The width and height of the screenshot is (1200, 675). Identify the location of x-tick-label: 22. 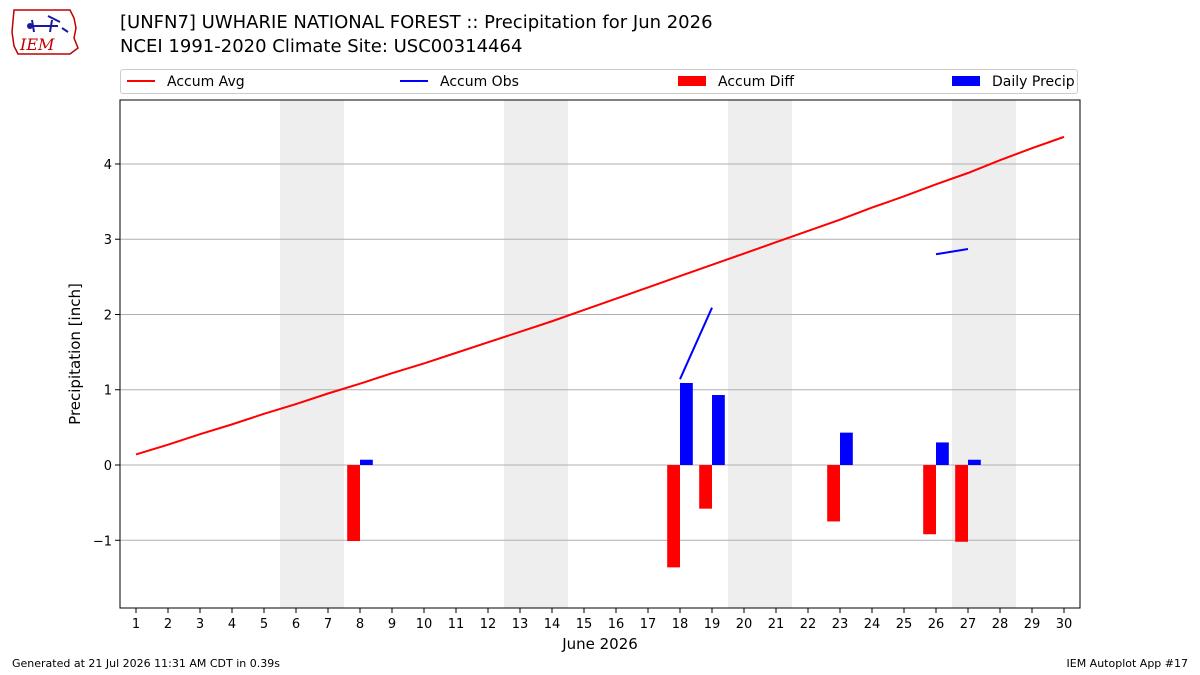
(808, 624).